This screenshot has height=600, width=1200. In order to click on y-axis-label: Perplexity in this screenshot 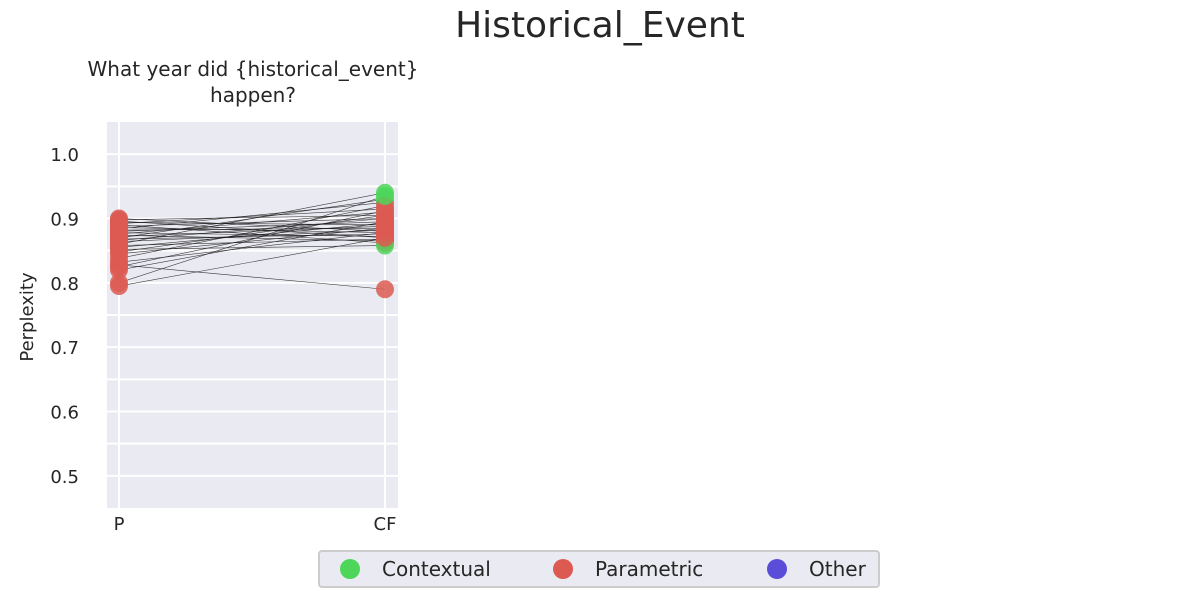, I will do `click(27, 317)`.